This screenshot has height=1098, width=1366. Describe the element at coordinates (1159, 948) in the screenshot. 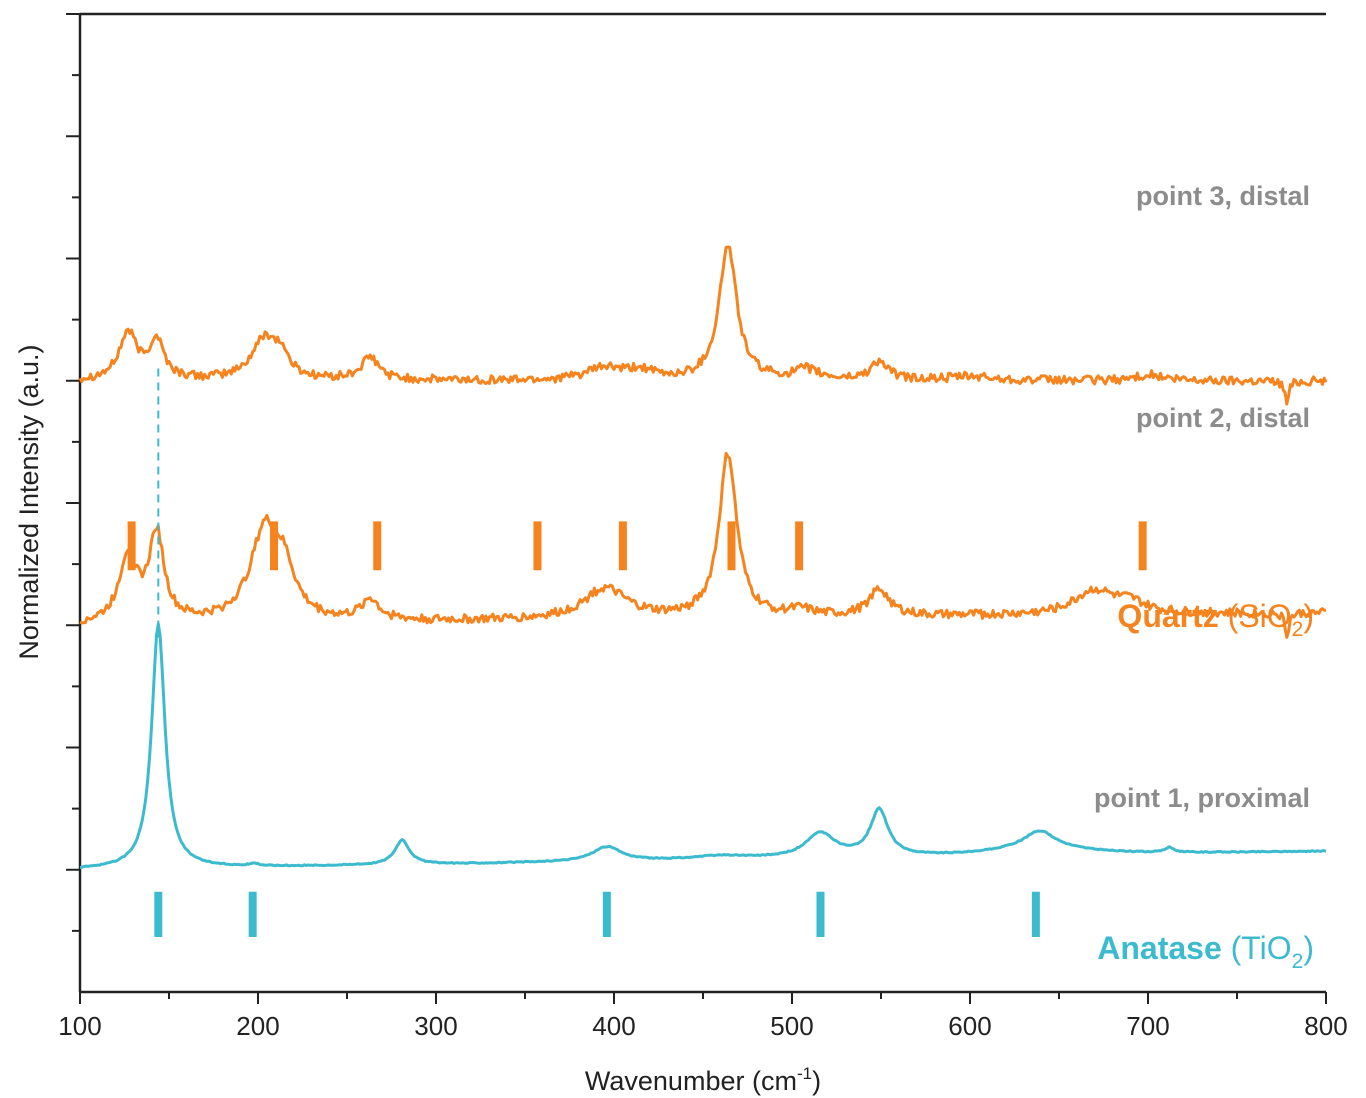

I see `anatase-name: Anatase` at that location.